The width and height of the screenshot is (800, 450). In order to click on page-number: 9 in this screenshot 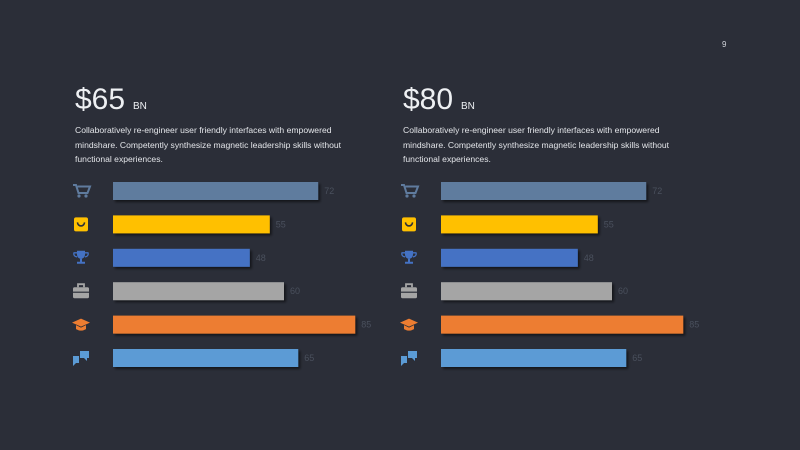, I will do `click(724, 44)`.